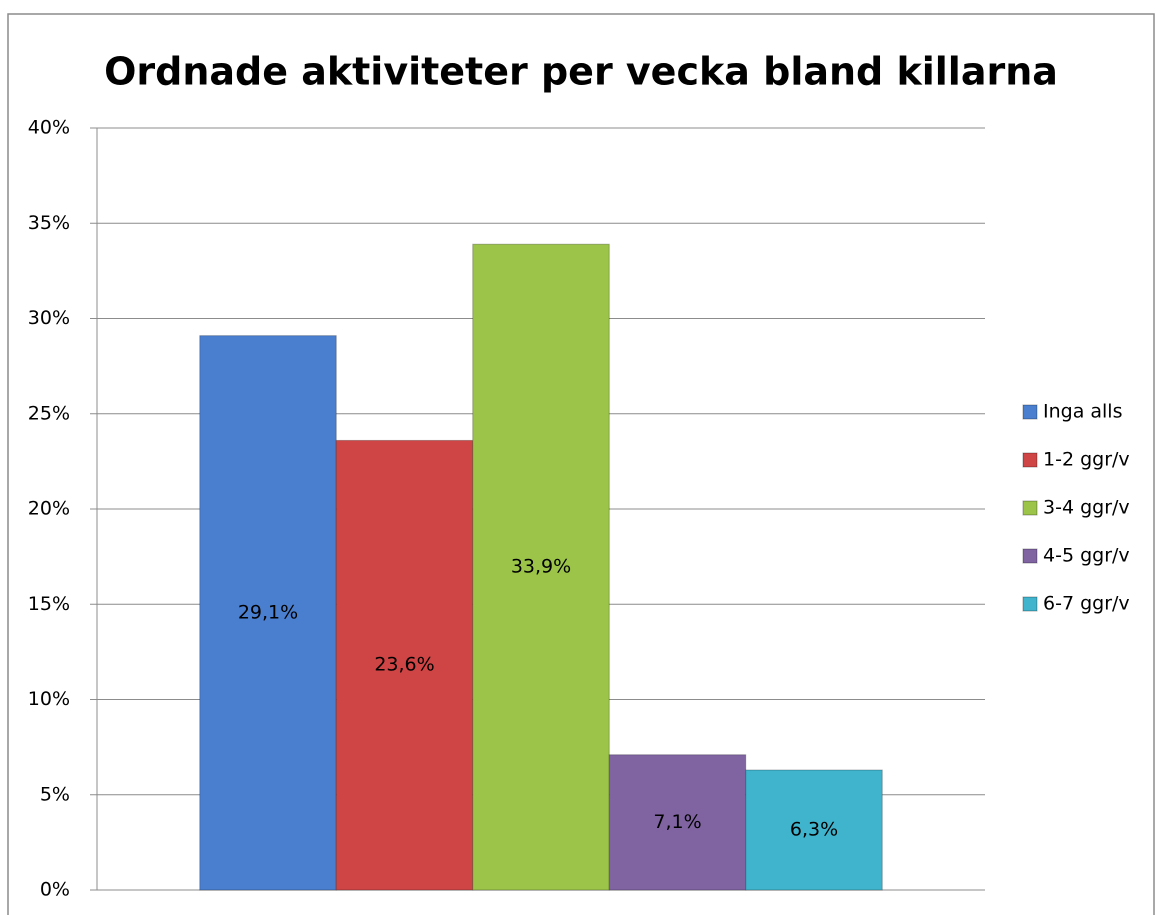 This screenshot has height=915, width=1162. What do you see at coordinates (1086, 460) in the screenshot?
I see `legend-label: 1-2 ggr/v` at bounding box center [1086, 460].